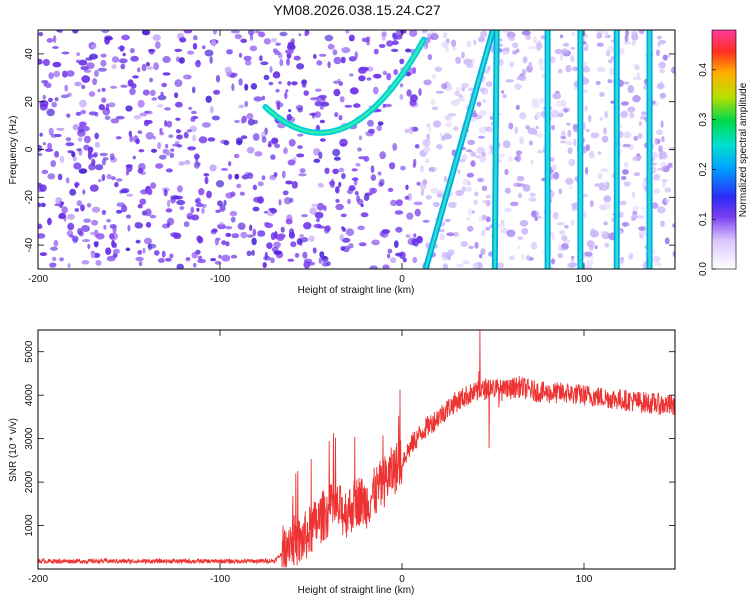  Describe the element at coordinates (743, 149) in the screenshot. I see `colorbar-label: Normalized spectral amplitude` at that location.